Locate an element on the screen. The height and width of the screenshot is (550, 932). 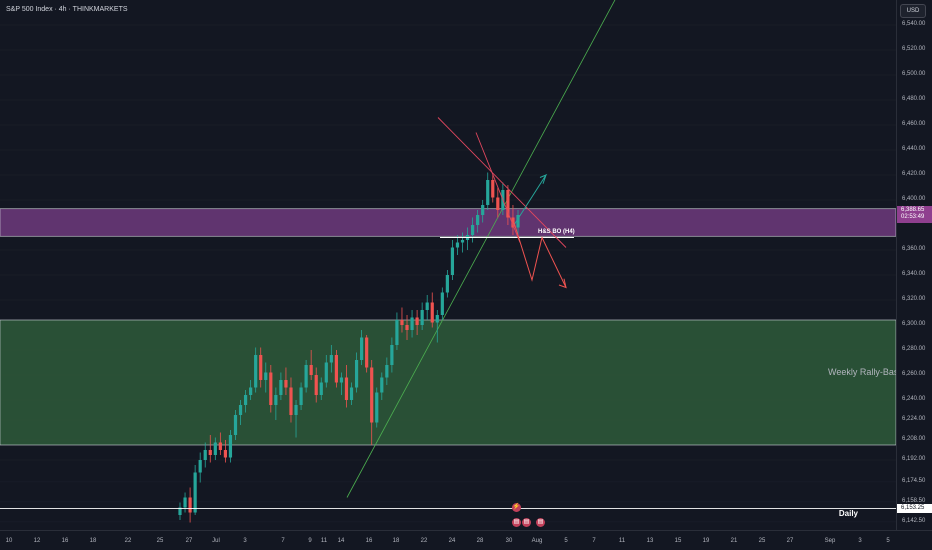
time-tick-label: 19 is located at coordinates (706, 541).